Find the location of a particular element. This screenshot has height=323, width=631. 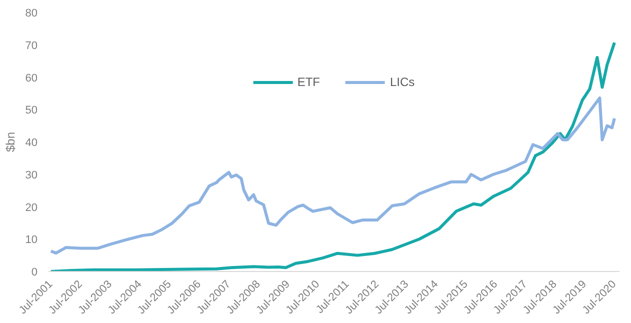

y-tick-label: 50 is located at coordinates (31, 110).